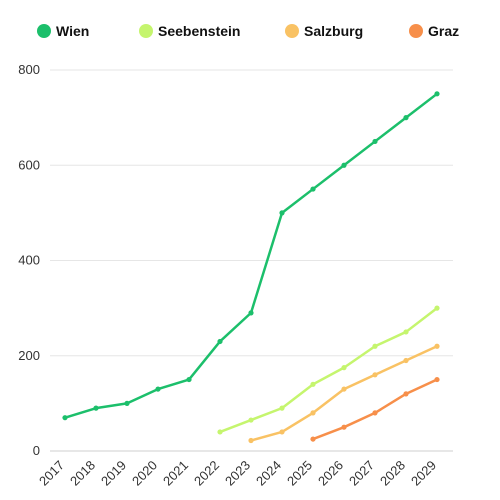  I want to click on x-tick-label-2028: 2028, so click(392, 473).